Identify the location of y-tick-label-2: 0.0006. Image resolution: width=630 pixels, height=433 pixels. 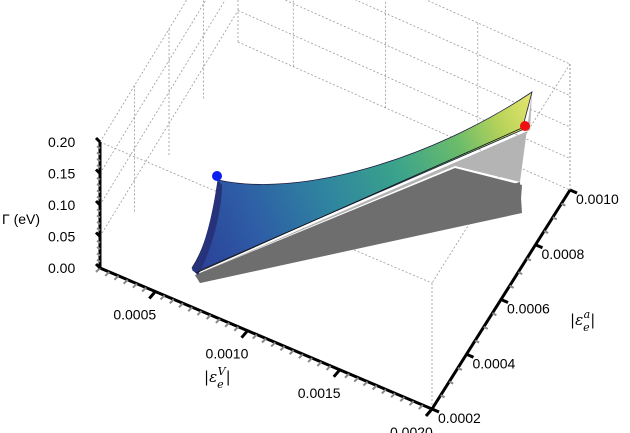
(528, 309).